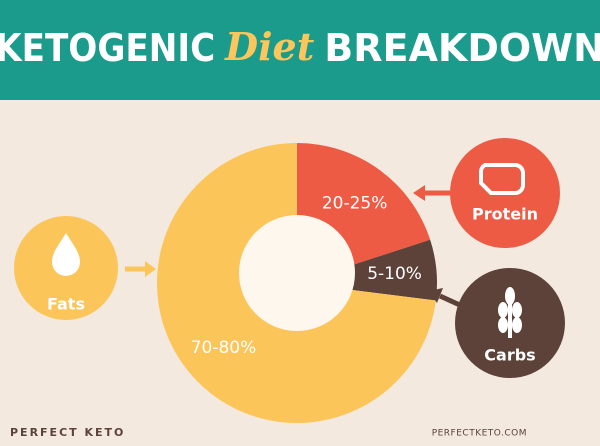  Describe the element at coordinates (224, 348) in the screenshot. I see `value-label: 70-80%` at that location.